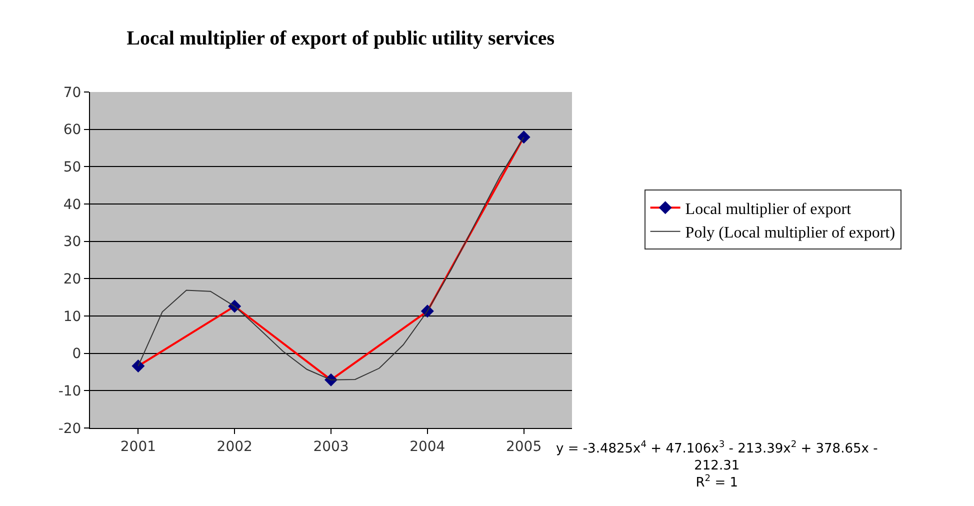 This screenshot has width=974, height=506. What do you see at coordinates (72, 92) in the screenshot?
I see `y-tick-label: 70` at bounding box center [72, 92].